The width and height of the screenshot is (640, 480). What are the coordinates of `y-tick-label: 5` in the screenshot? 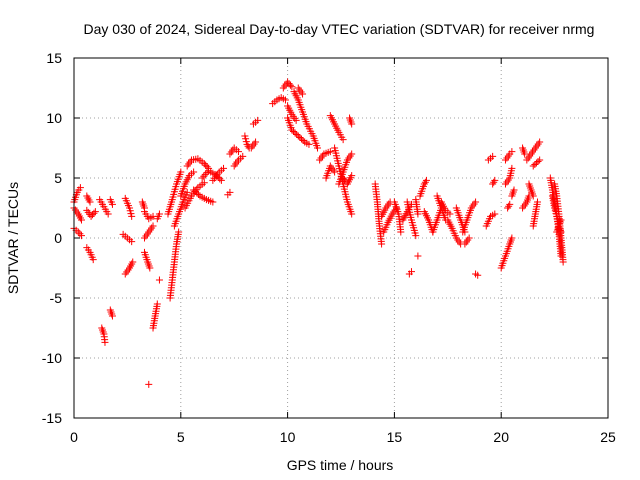 It's located at (58, 178).